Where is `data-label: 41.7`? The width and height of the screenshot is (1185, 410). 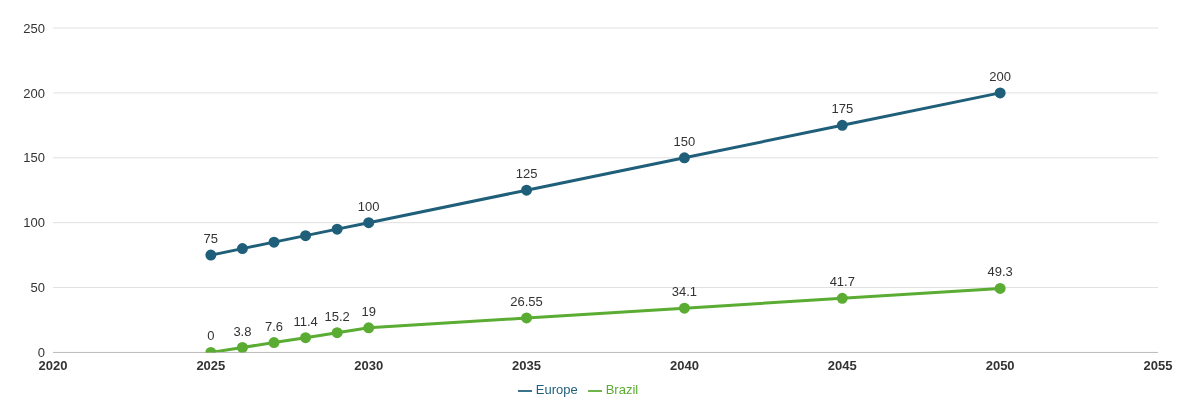 data-label: 41.7 is located at coordinates (842, 282).